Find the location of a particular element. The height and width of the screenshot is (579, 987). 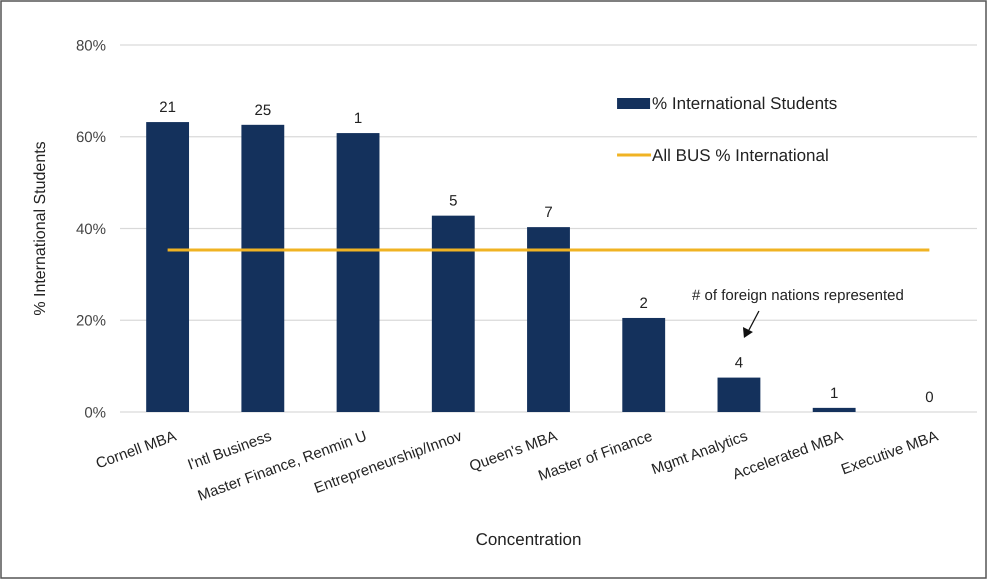

annotation: 4 is located at coordinates (739, 363).